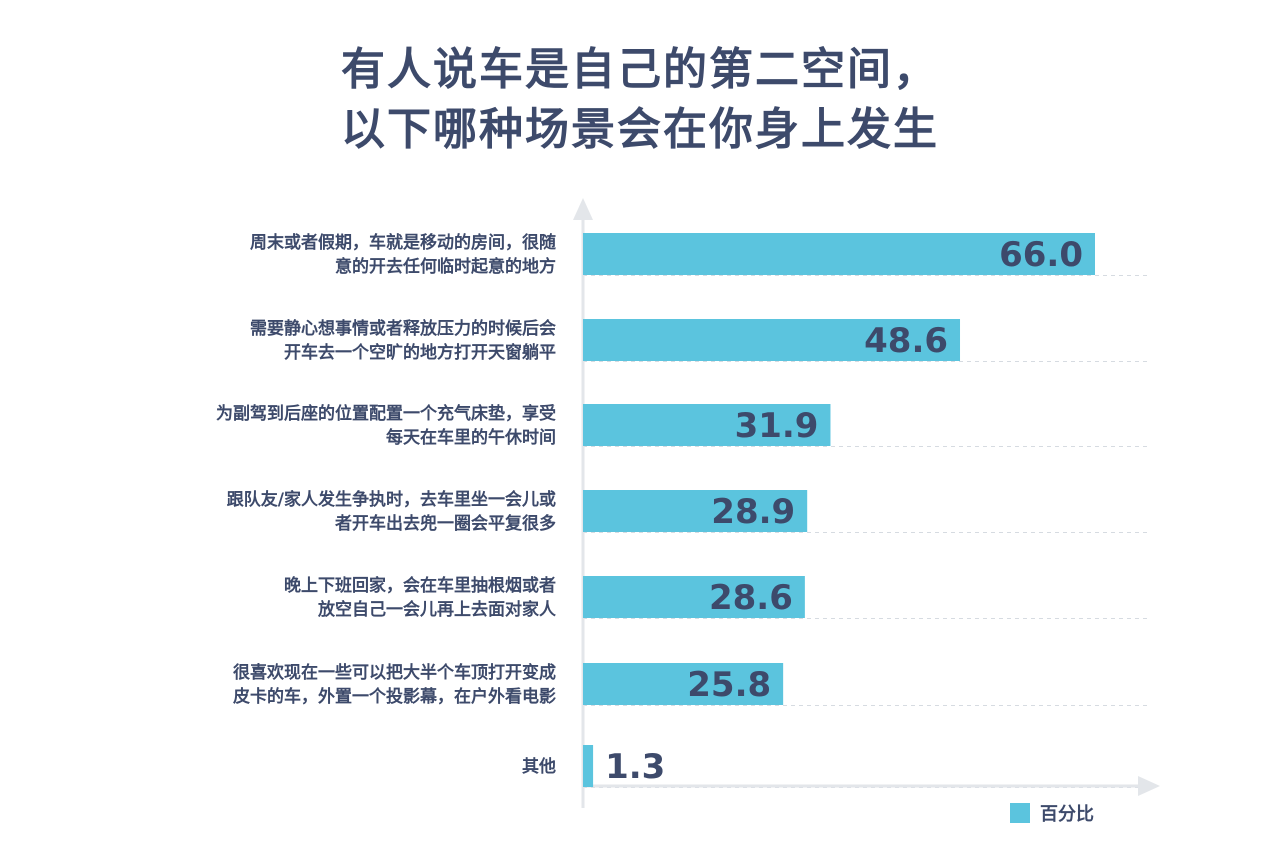  Describe the element at coordinates (777, 426) in the screenshot. I see `bar-value-label: 31.9` at that location.